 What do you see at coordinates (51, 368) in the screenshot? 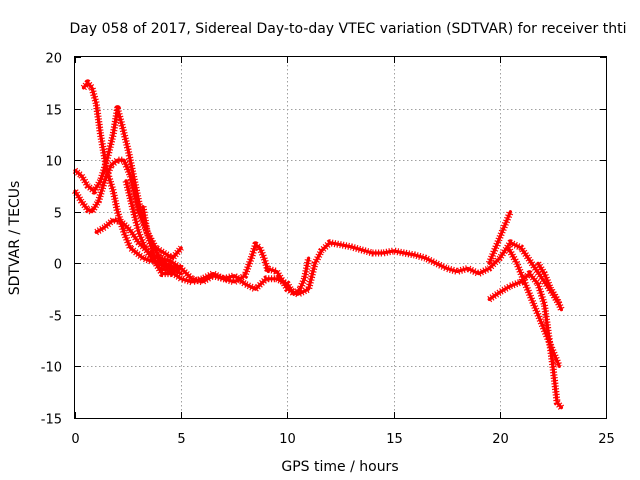
I see `y-tick-label: -10` at bounding box center [51, 368].